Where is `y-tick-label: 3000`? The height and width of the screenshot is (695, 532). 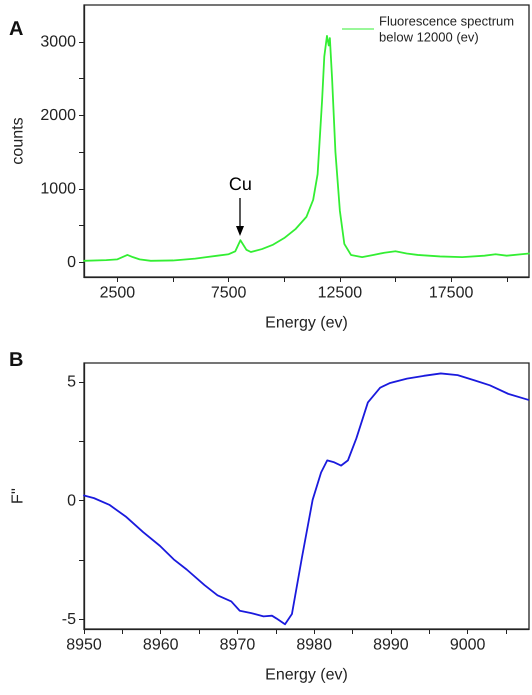 y-tick-label: 3000 is located at coordinates (58, 41).